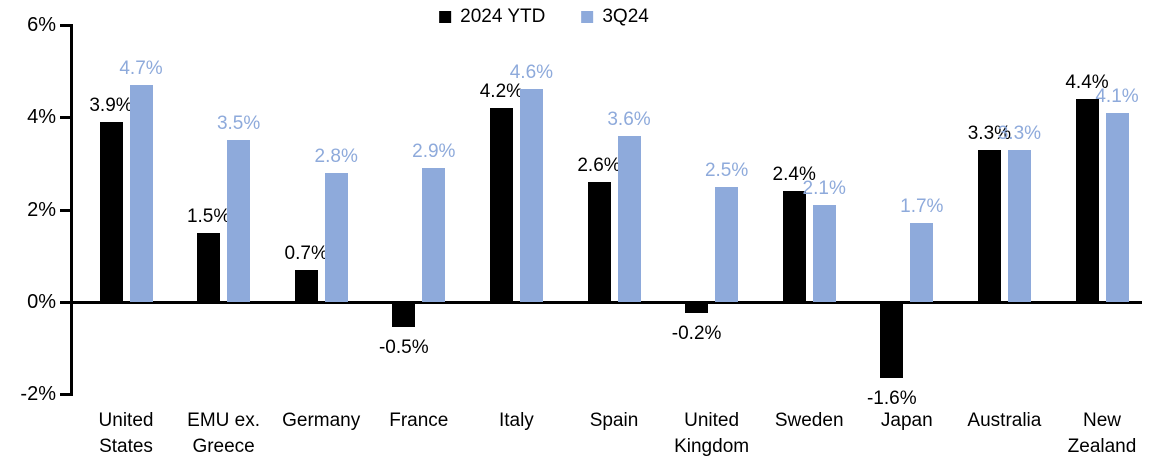 This screenshot has height=465, width=1152. What do you see at coordinates (41, 302) in the screenshot?
I see `y-axis-tick-label: 0%` at bounding box center [41, 302].